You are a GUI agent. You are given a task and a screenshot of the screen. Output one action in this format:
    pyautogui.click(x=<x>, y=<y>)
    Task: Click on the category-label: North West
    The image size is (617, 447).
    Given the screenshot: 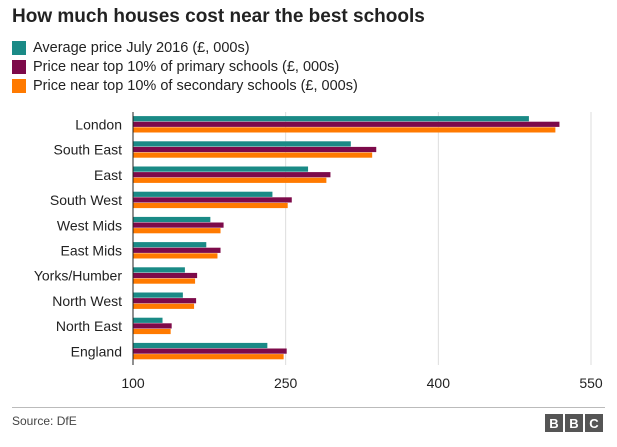 What is the action you would take?
    pyautogui.click(x=87, y=301)
    